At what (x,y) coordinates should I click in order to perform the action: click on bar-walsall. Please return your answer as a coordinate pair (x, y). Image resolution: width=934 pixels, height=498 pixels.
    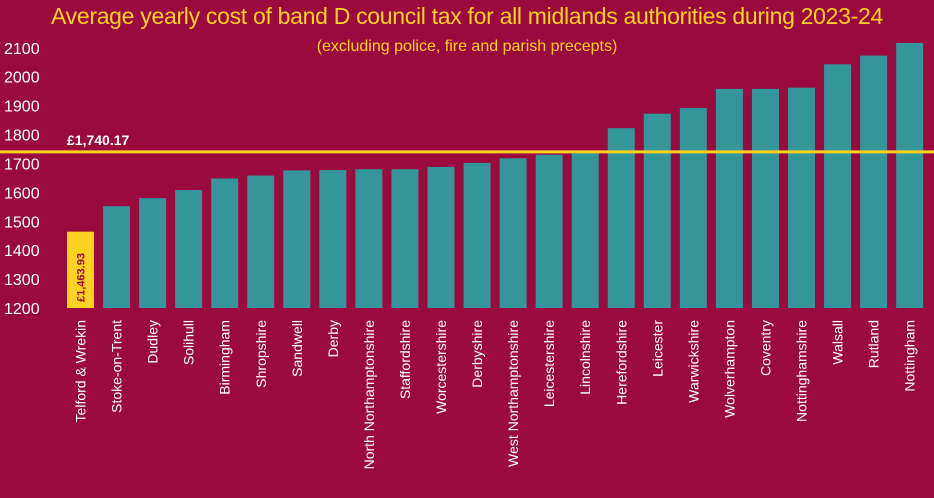
    Looking at the image, I should click on (838, 186).